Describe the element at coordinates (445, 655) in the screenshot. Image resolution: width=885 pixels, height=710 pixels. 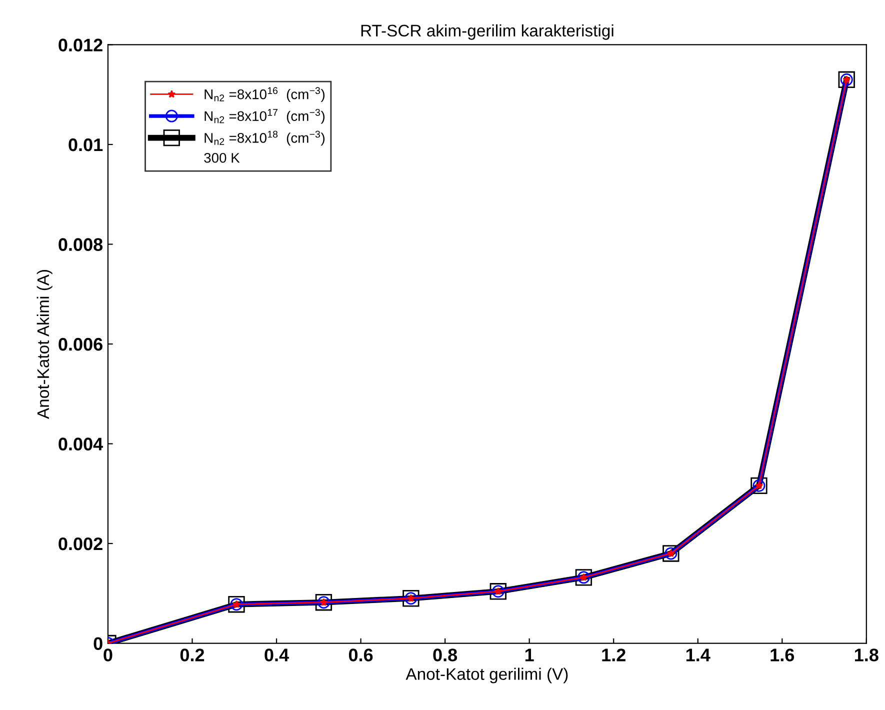
I see `x-tick-label: 0.8` at that location.